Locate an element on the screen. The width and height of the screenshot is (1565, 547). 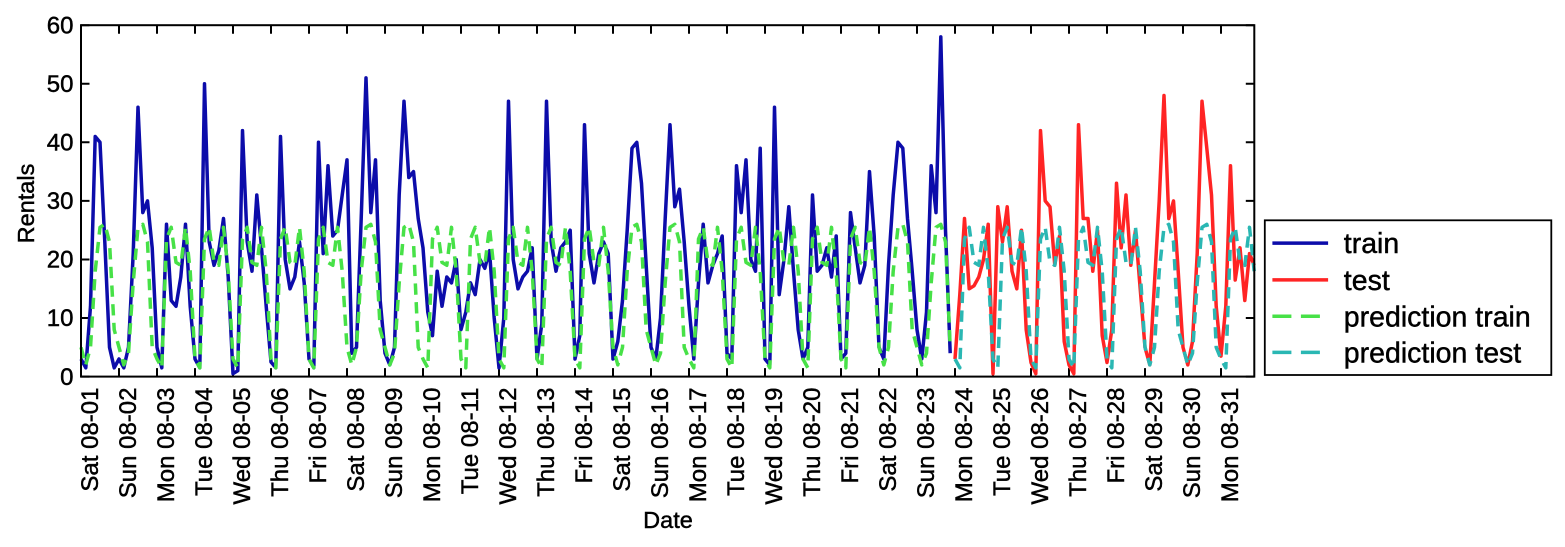
svg-text: Mon 08-31 is located at coordinates (1230, 445).